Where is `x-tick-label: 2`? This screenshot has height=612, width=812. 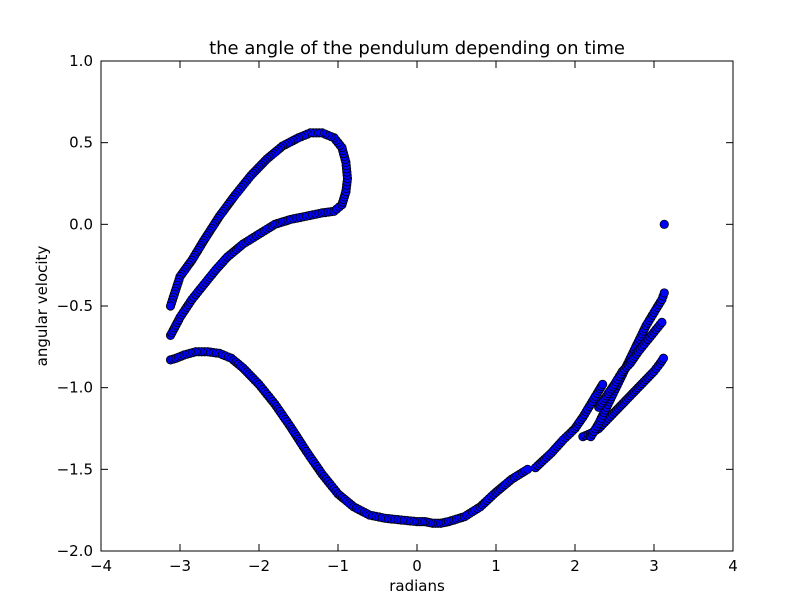
x-tick-label: 2 is located at coordinates (575, 566).